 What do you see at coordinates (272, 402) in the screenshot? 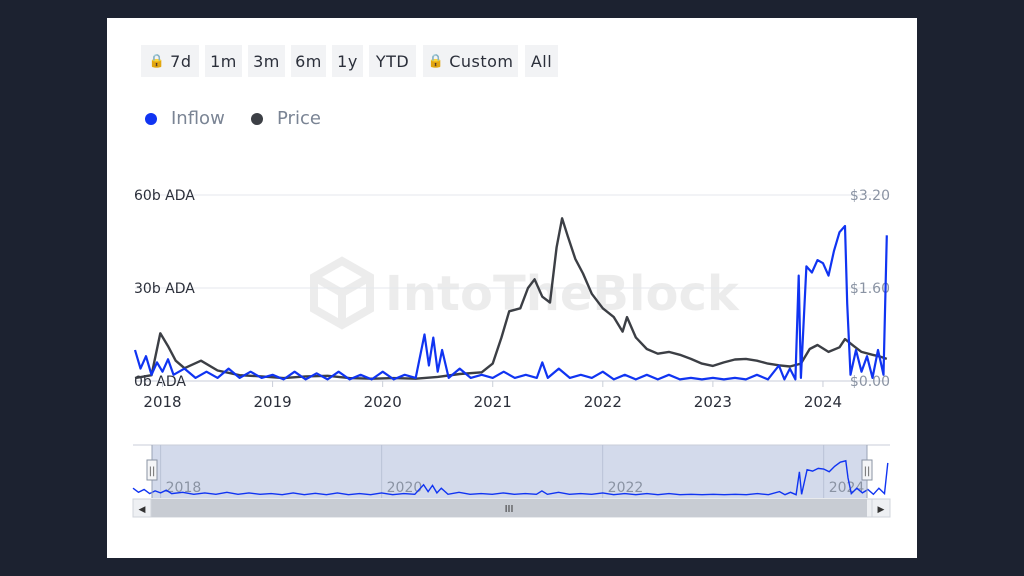
I see `x-tick-label: 2019` at bounding box center [272, 402].